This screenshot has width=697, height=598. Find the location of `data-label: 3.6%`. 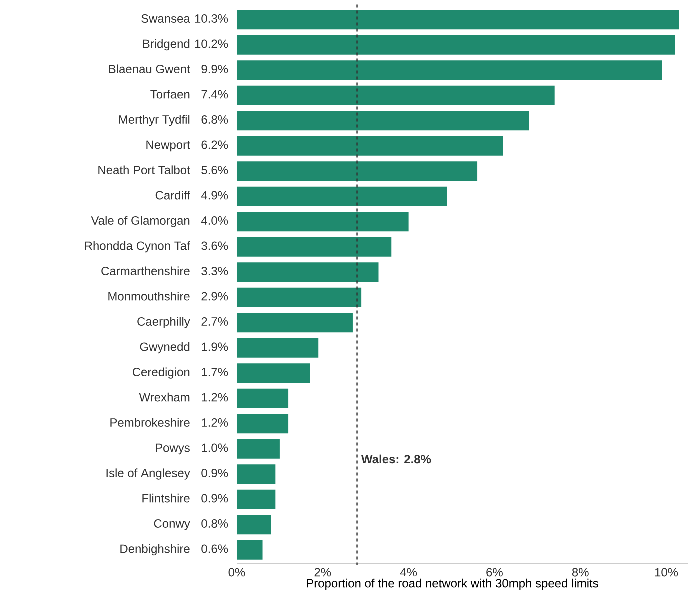

data-label: 3.6% is located at coordinates (215, 246).